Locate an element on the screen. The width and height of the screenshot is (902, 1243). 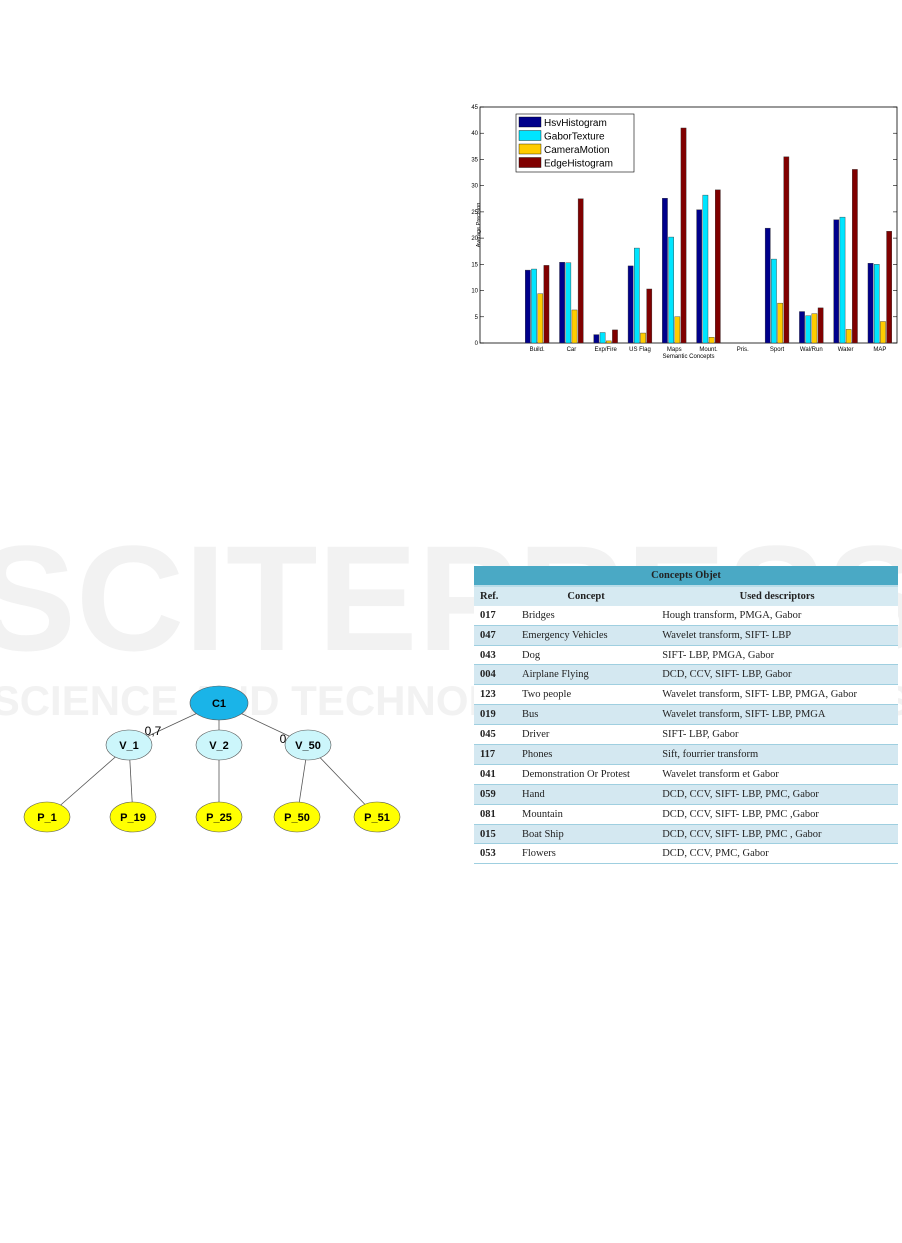
x-tick-label: Mount. is located at coordinates (708, 350).